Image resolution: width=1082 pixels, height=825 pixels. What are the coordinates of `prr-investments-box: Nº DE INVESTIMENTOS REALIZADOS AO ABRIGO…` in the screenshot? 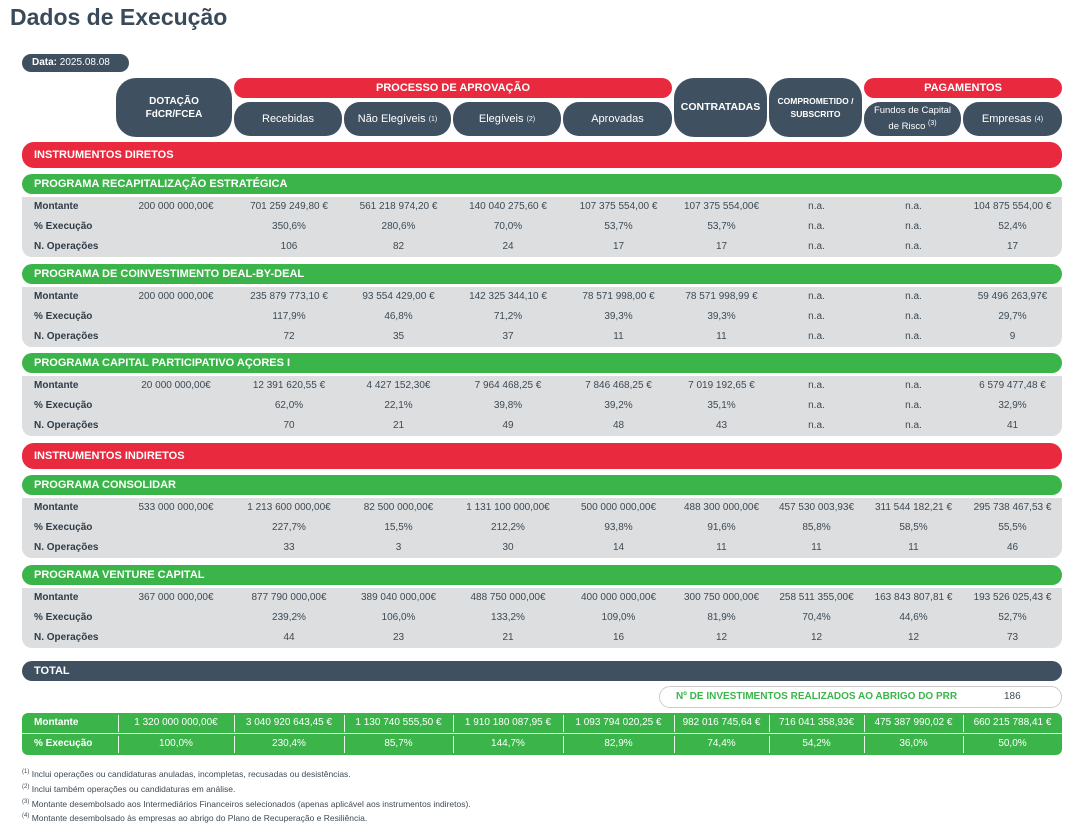 It's located at (860, 697).